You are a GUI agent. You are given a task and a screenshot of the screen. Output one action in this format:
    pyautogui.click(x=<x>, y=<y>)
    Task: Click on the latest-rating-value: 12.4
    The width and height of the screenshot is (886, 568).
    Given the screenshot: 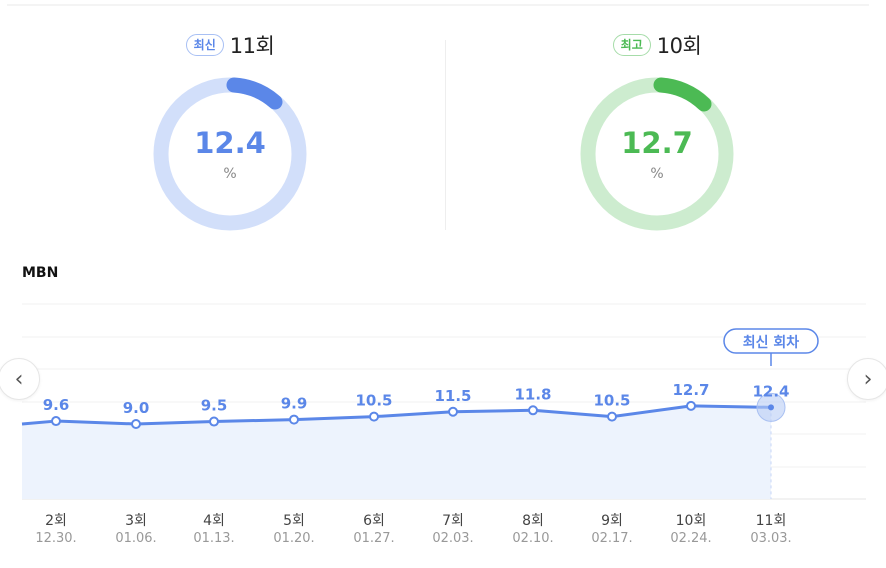 What is the action you would take?
    pyautogui.click(x=230, y=143)
    